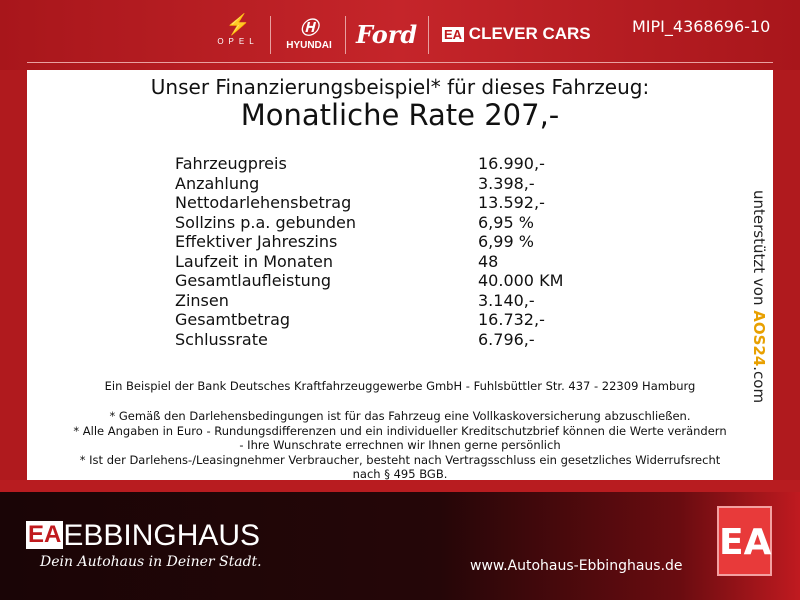 The width and height of the screenshot is (800, 600). I want to click on table-row: Effektiver Jahreszins 6,99 %, so click(354, 241).